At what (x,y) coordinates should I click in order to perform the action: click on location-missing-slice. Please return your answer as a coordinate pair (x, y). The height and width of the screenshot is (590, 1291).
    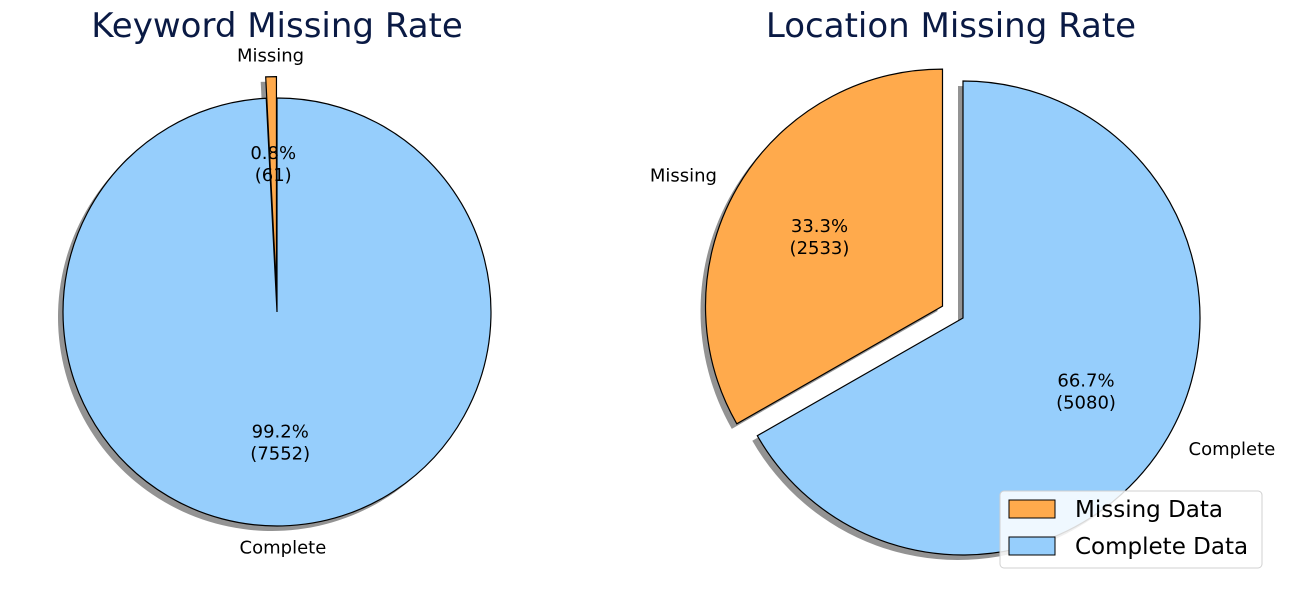
    Looking at the image, I should click on (824, 246).